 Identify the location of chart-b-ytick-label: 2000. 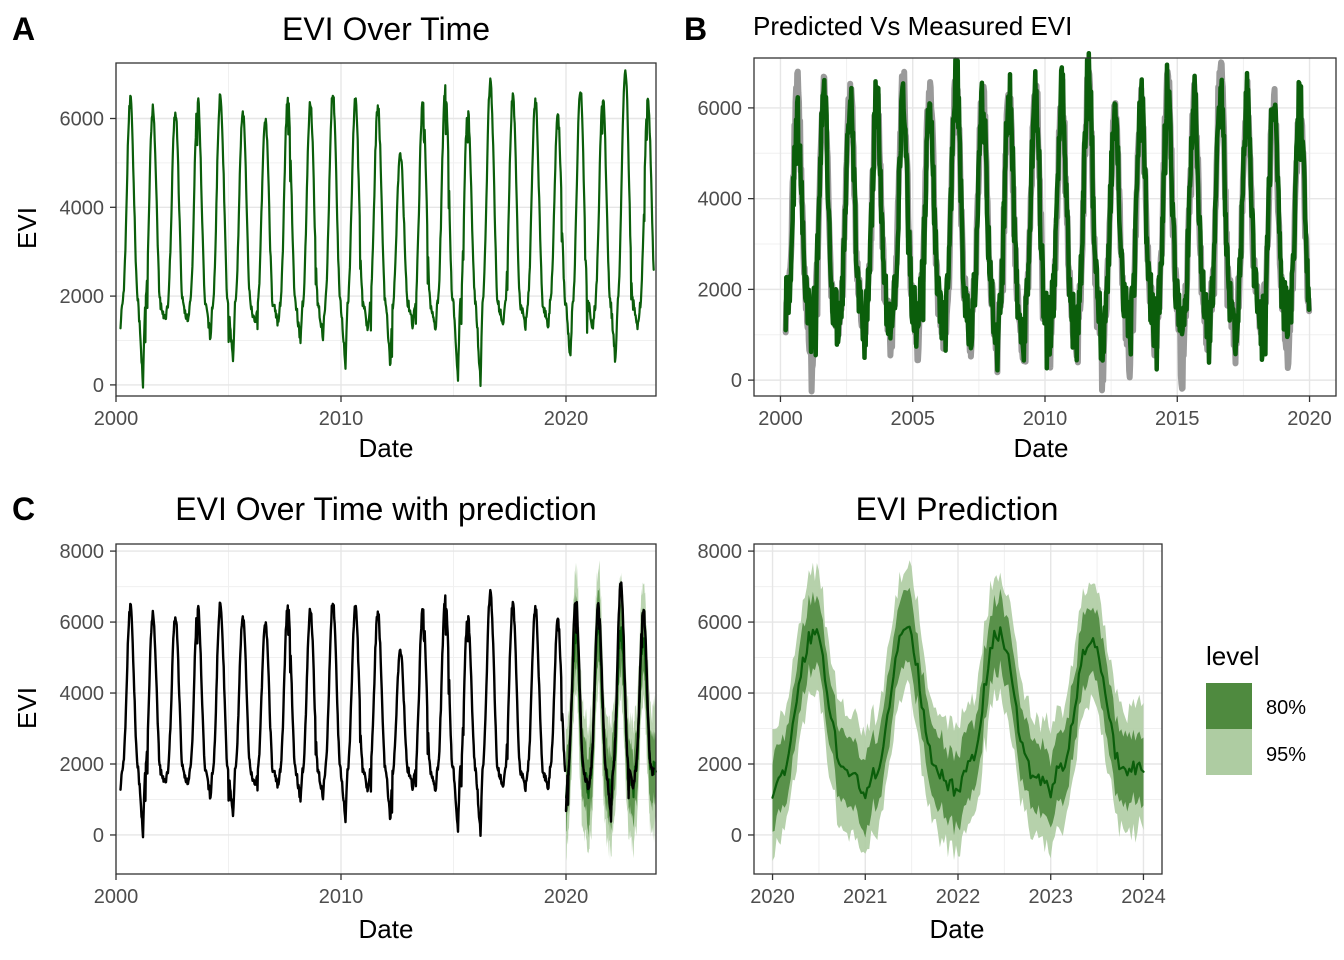
(720, 290).